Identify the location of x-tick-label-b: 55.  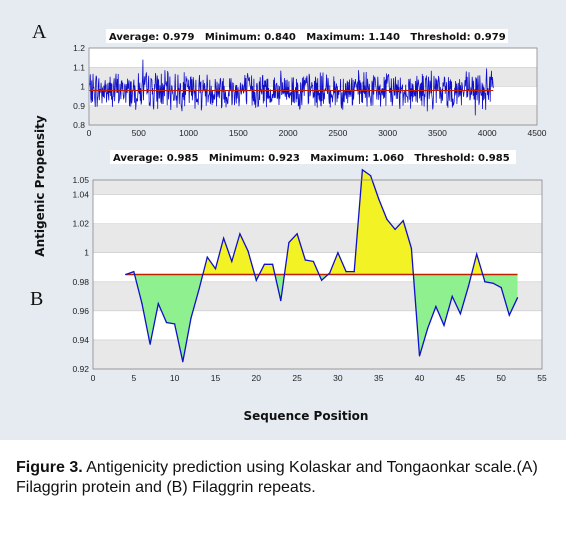
(542, 378).